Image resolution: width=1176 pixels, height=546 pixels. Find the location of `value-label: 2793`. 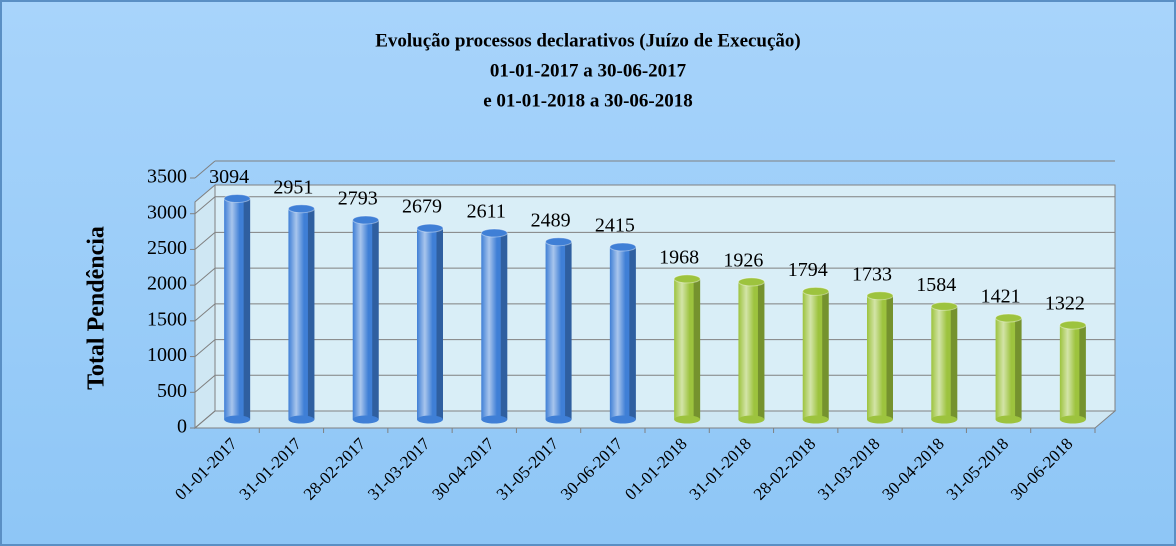

value-label: 2793 is located at coordinates (358, 199).